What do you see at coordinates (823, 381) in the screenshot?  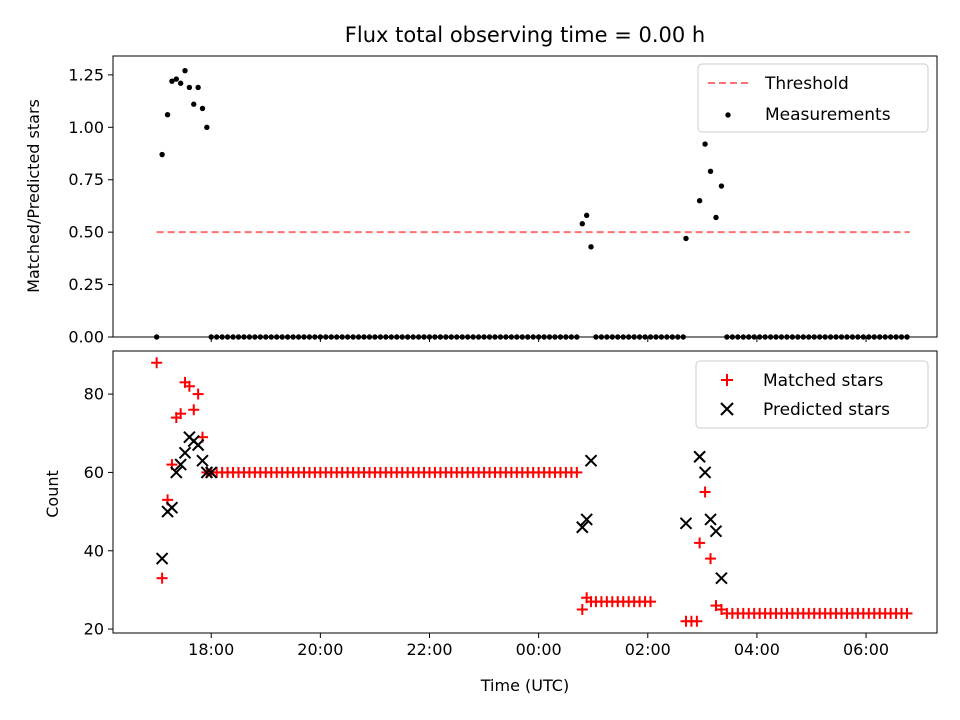 I see `legend-matched-label: Matched stars` at bounding box center [823, 381].